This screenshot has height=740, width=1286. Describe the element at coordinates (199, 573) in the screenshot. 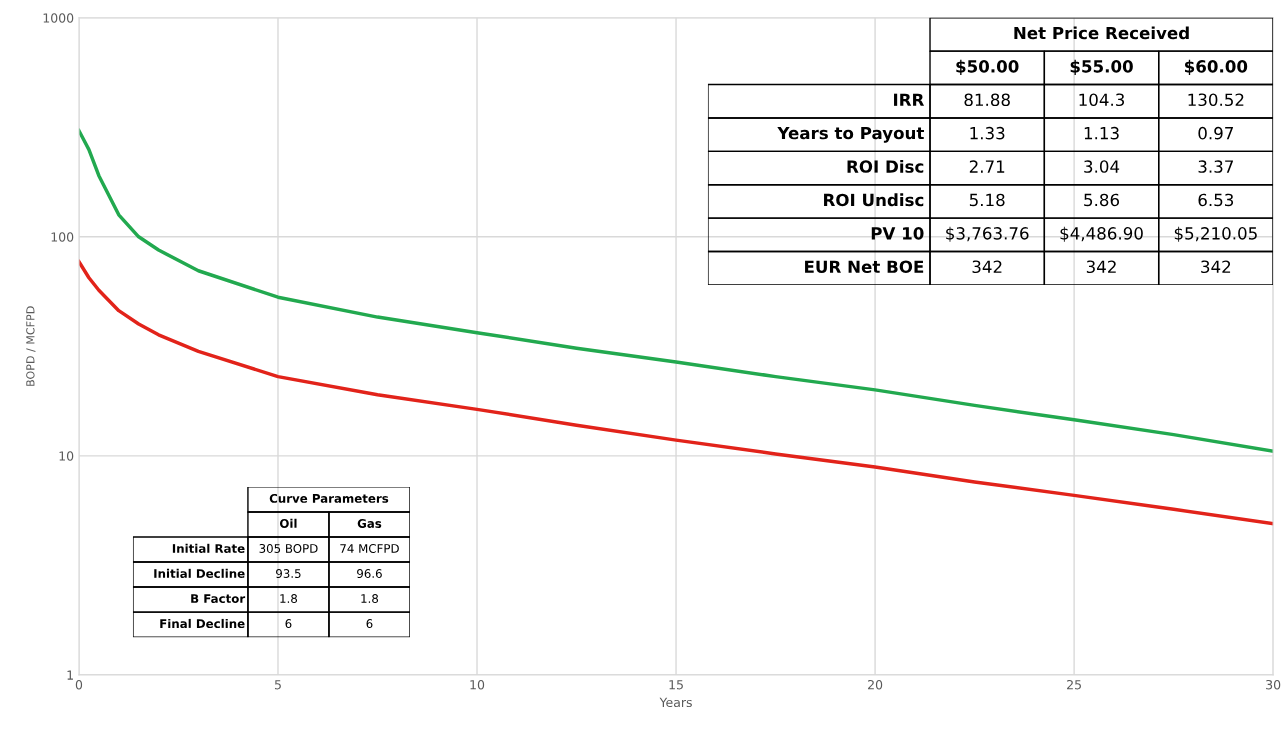

I see `category-label: Initial Decline` at that location.